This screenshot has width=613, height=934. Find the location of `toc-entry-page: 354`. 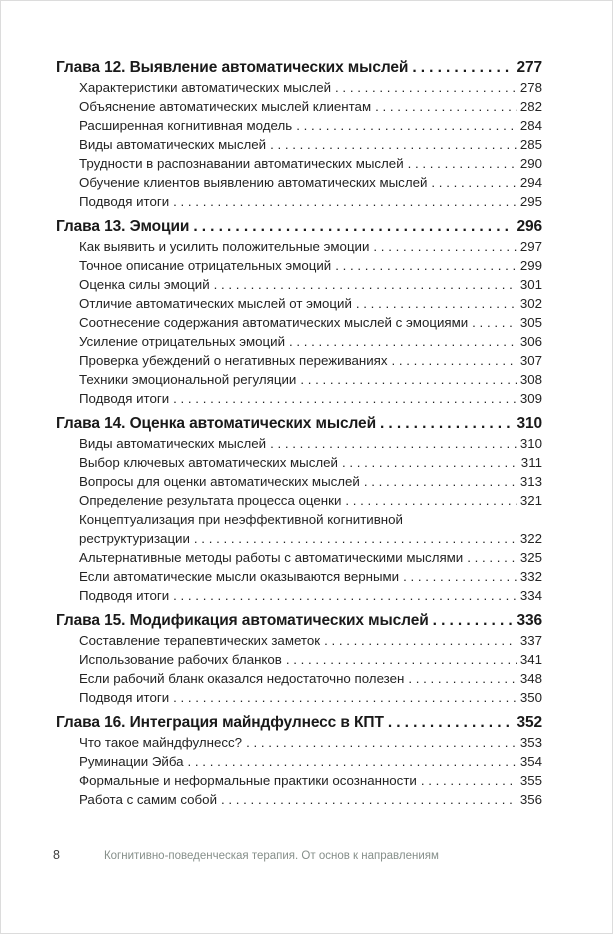

toc-entry-page: 354 is located at coordinates (530, 761).